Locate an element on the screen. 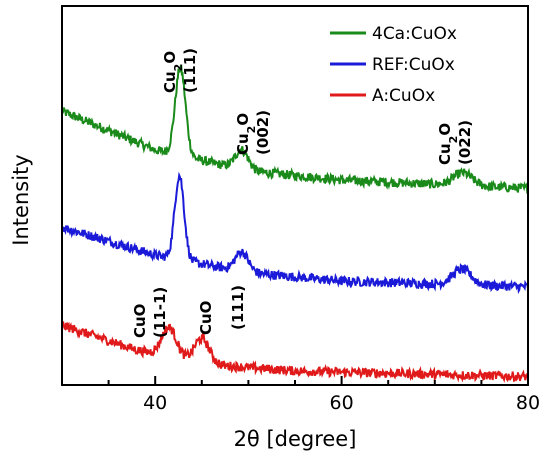 The width and height of the screenshot is (550, 470). annotation-cu2o-022: Cu2O (022) is located at coordinates (455, 142).